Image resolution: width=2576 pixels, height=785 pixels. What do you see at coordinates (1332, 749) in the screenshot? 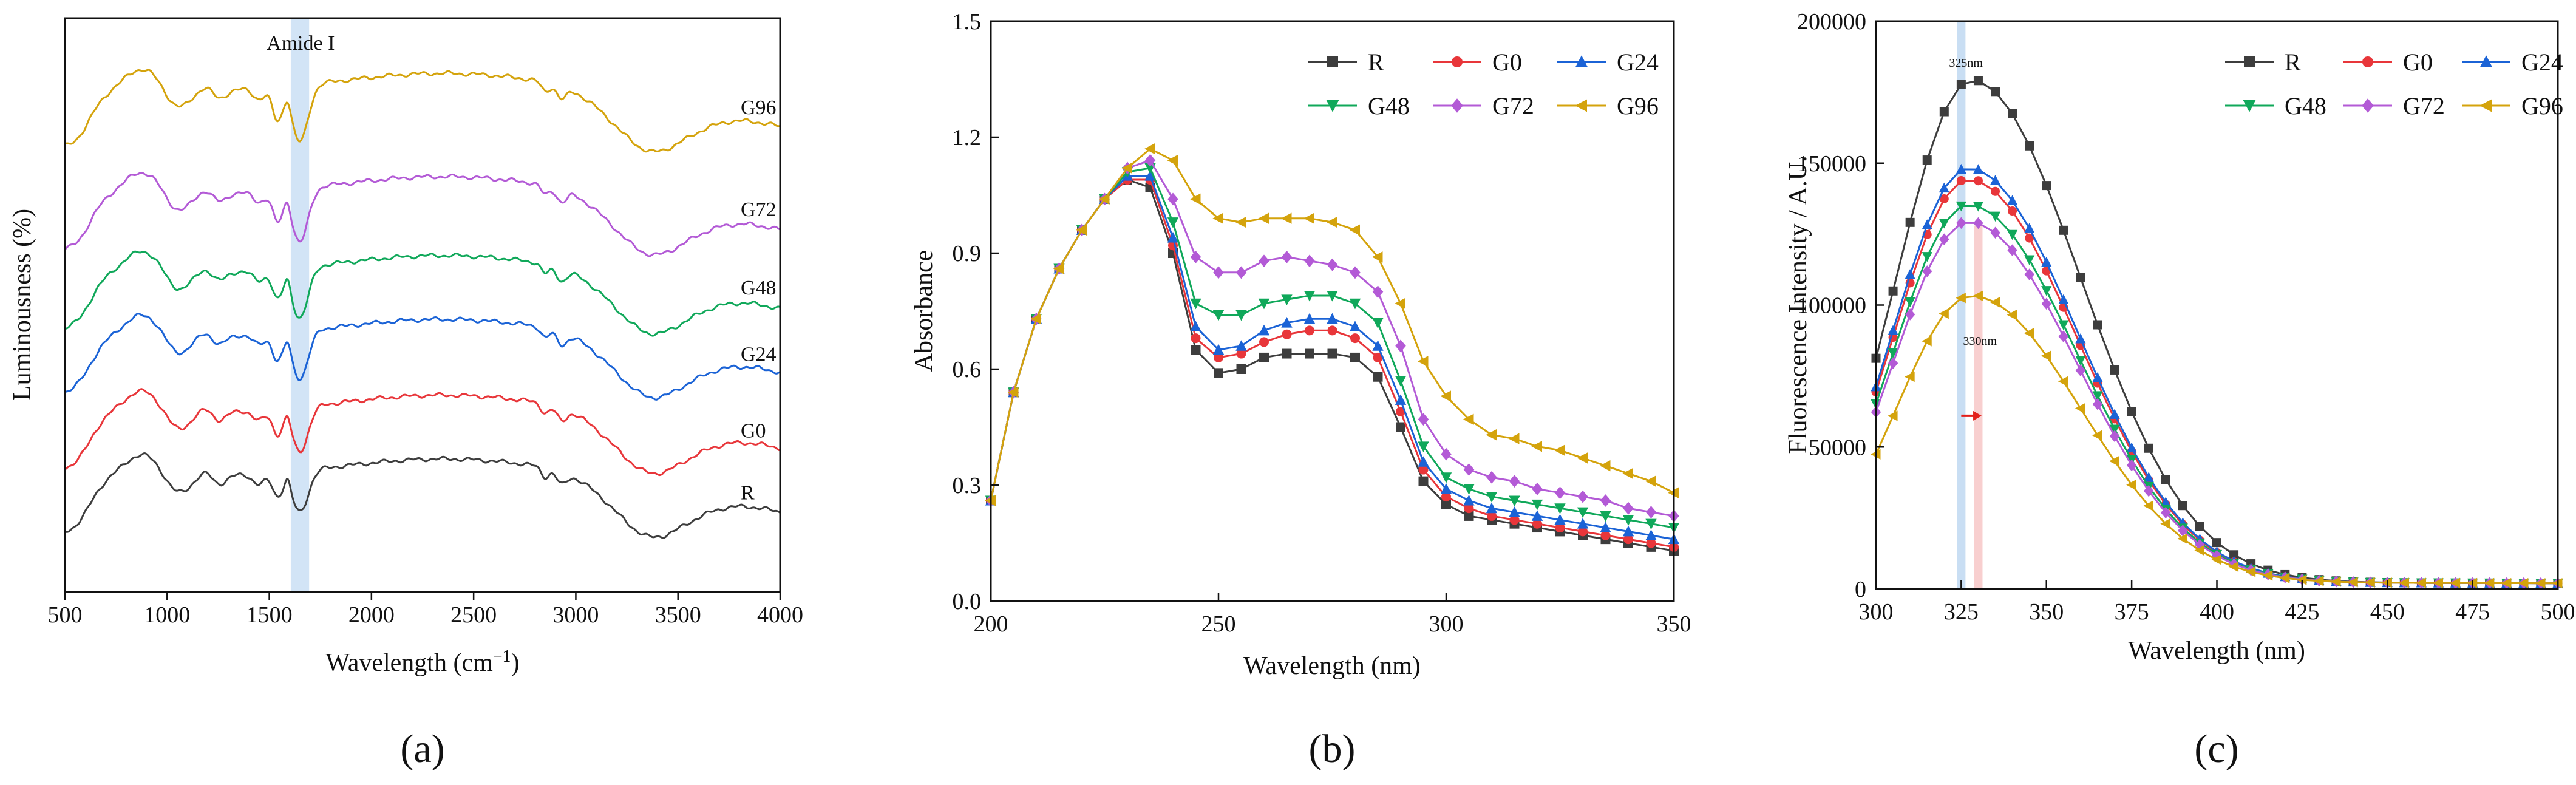
I see `caption-b: (b)` at bounding box center [1332, 749].